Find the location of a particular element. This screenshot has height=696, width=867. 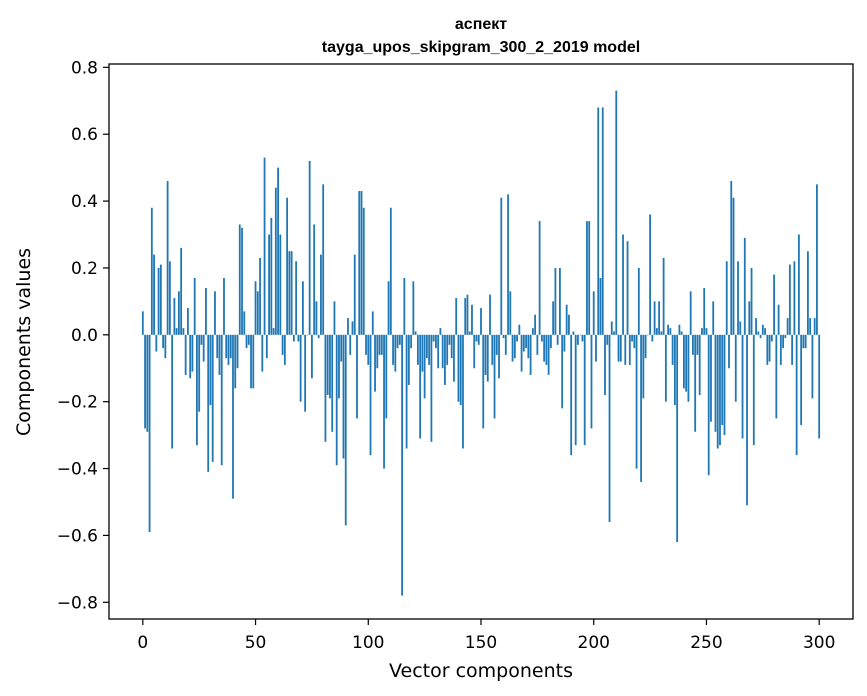

y-tick-label: −0.2 is located at coordinates (77, 403).